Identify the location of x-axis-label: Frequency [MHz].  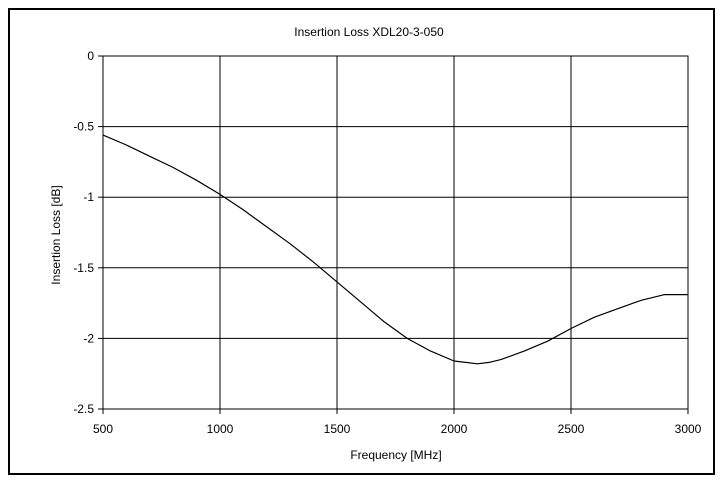
(395, 455).